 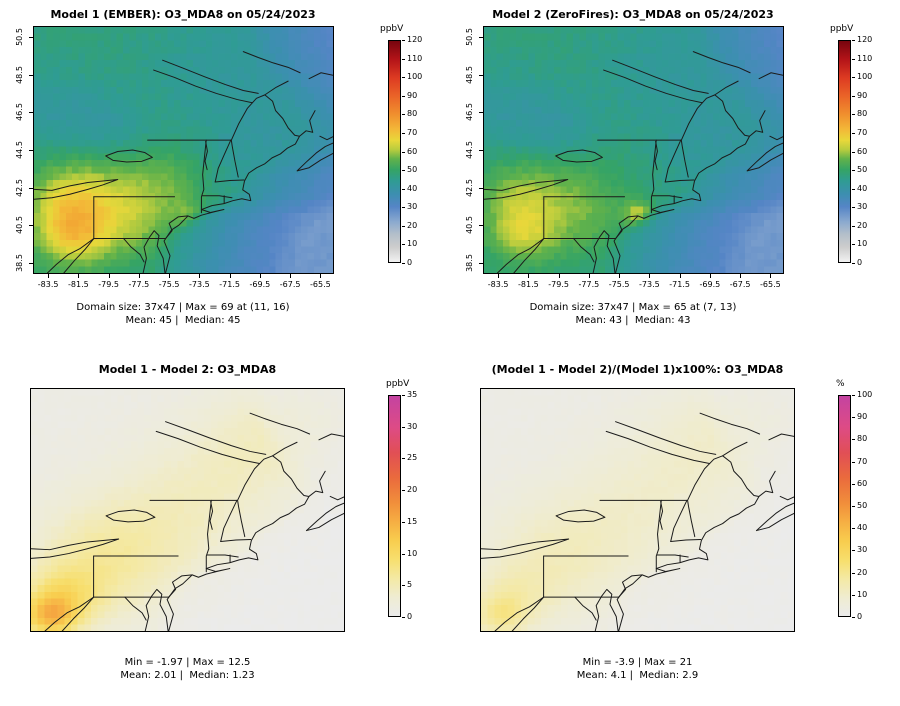 What do you see at coordinates (469, 112) in the screenshot?
I see `y-axis-tick-label: 46.5` at bounding box center [469, 112].